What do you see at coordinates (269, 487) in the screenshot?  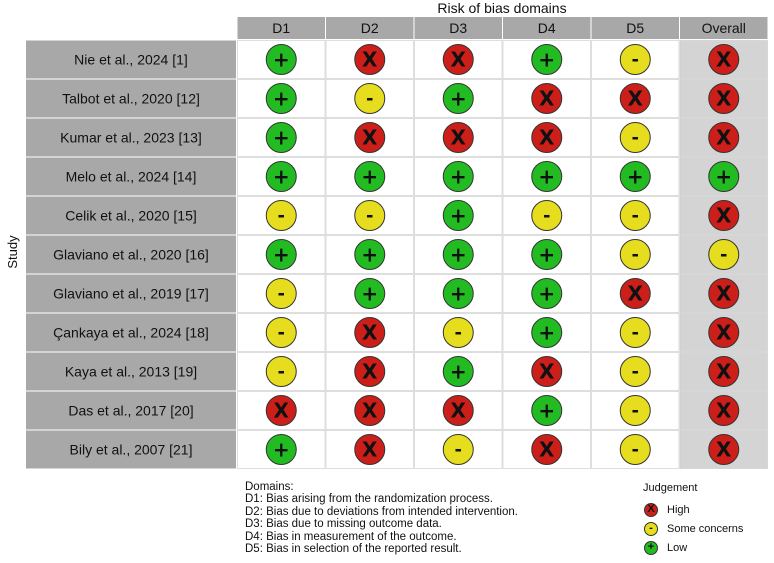 I see `domains-legend-title: Domains:` at bounding box center [269, 487].